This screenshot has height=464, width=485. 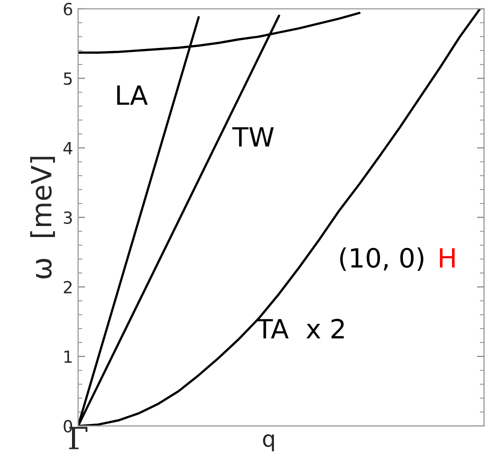 What do you see at coordinates (42, 217) in the screenshot?
I see `y-axis-title: ω [meV]` at bounding box center [42, 217].